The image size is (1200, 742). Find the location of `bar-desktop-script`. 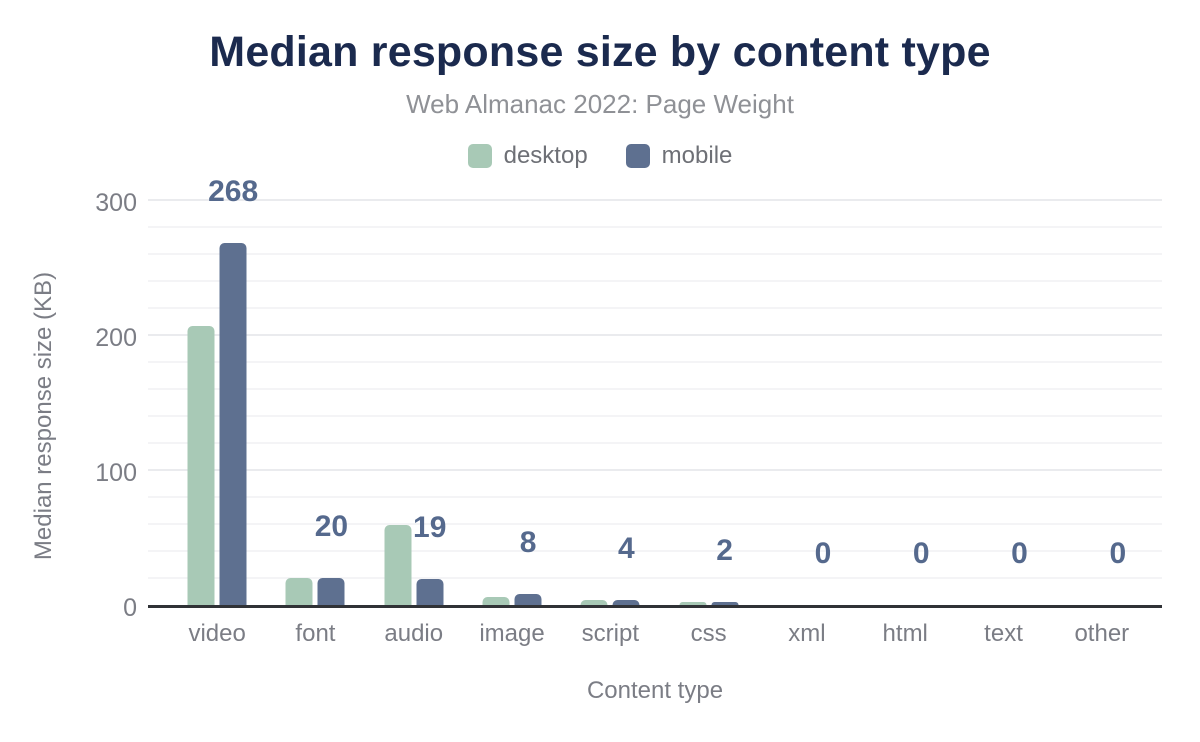

bar-desktop-script is located at coordinates (594, 602).